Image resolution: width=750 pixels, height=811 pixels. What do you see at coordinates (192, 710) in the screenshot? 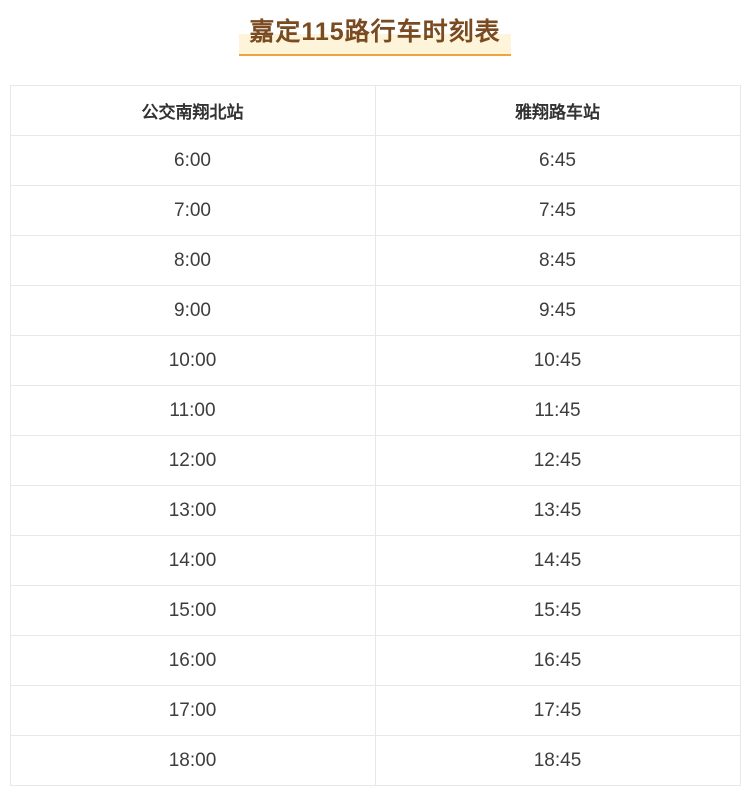
I see `time-cell: 17:00` at bounding box center [192, 710].